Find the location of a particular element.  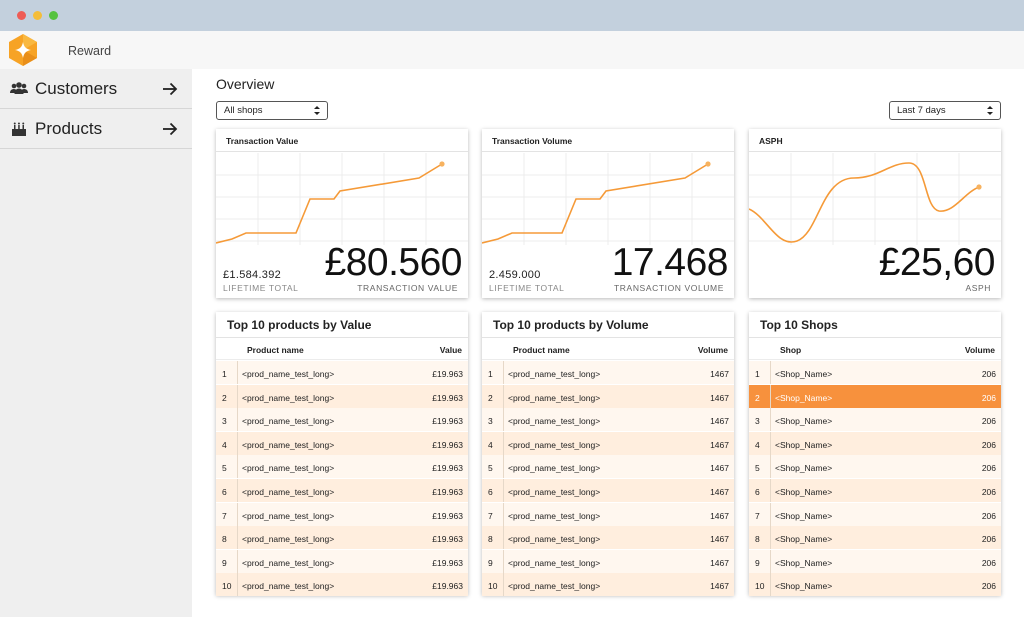

sidebar-item-customers: Customers is located at coordinates (96, 89).